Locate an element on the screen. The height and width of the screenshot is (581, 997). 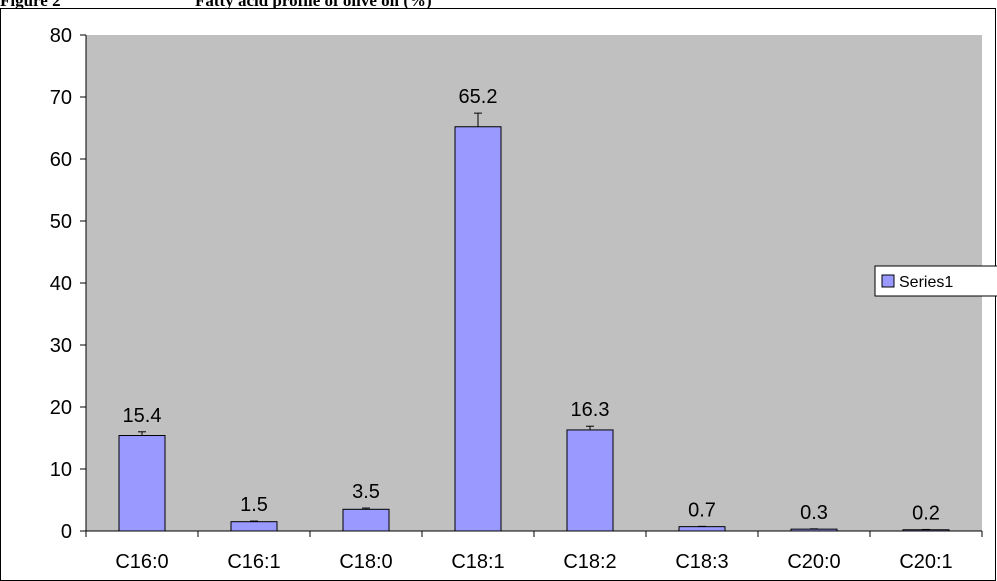
figure-number: Figure 2 is located at coordinates (97, 4).